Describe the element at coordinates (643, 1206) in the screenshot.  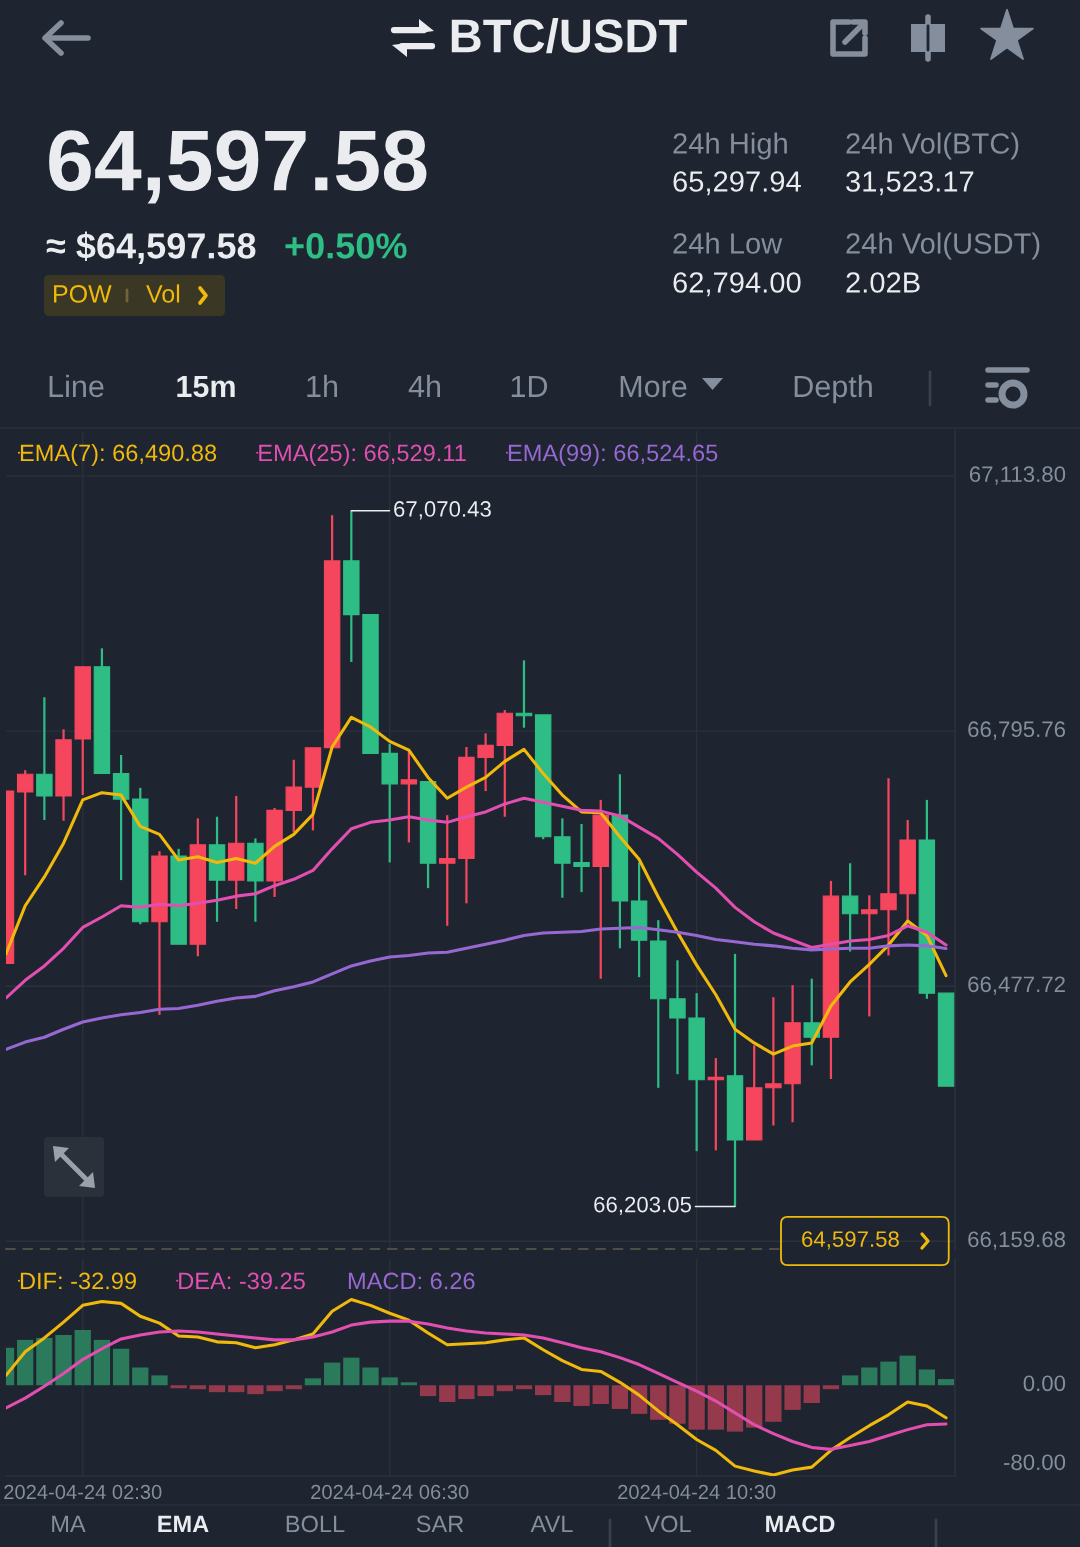
I see `annotation: 66,203.05` at that location.